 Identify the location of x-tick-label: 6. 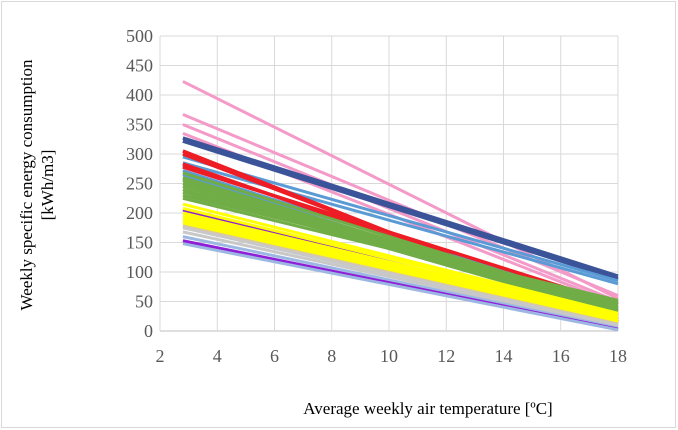
(274, 356).